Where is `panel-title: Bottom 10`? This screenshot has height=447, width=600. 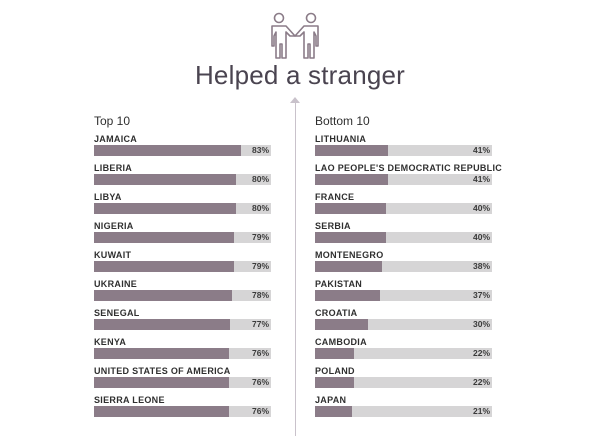
panel-title: Bottom 10 is located at coordinates (342, 121).